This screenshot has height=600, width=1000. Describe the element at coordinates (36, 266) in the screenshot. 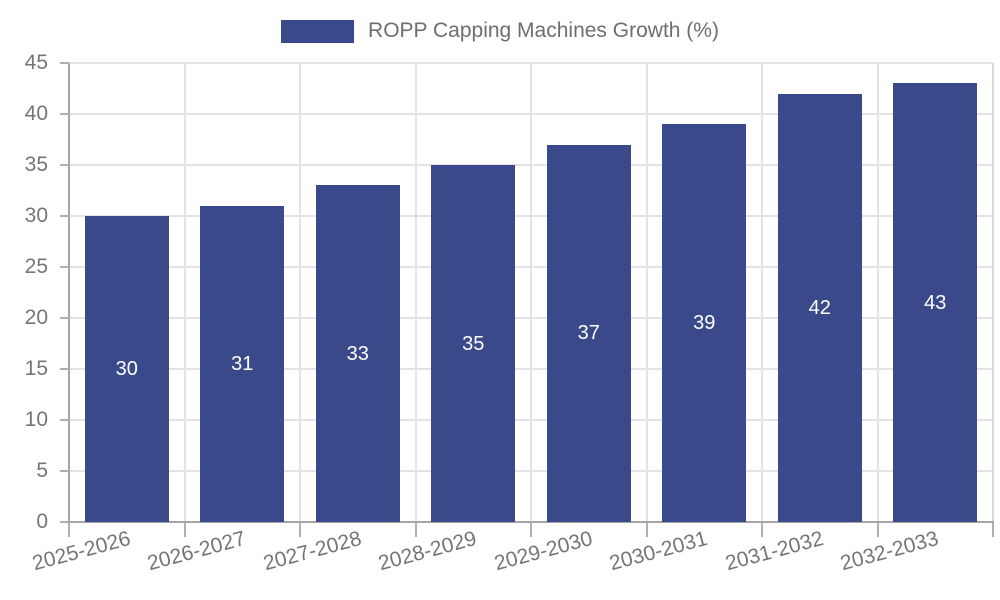

I see `y-tick-label: 25` at that location.